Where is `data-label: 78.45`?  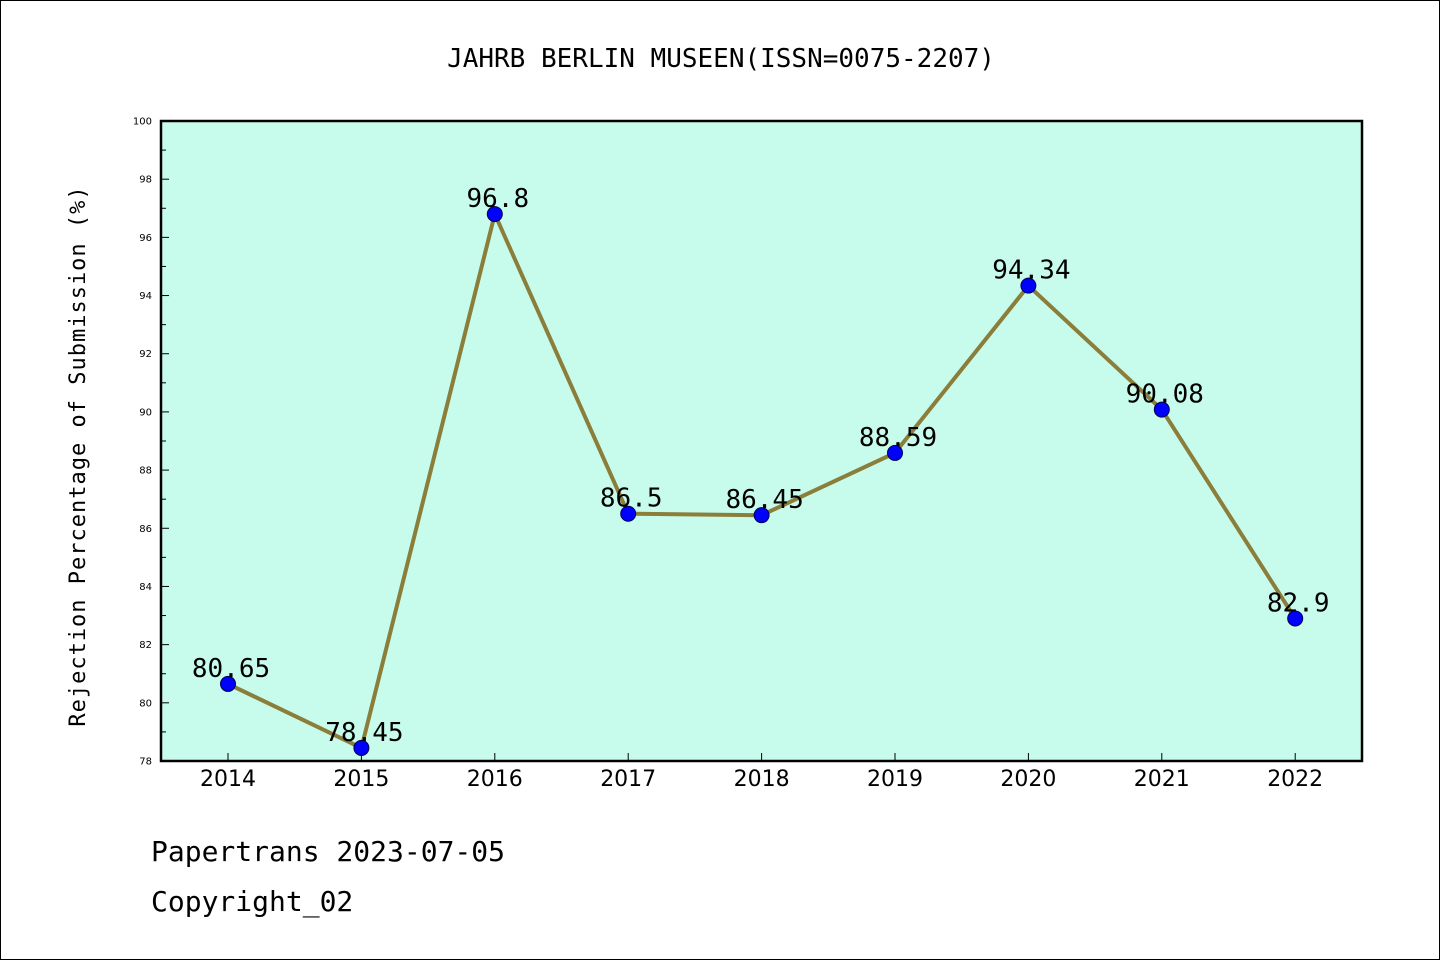
data-label: 78.45 is located at coordinates (364, 733).